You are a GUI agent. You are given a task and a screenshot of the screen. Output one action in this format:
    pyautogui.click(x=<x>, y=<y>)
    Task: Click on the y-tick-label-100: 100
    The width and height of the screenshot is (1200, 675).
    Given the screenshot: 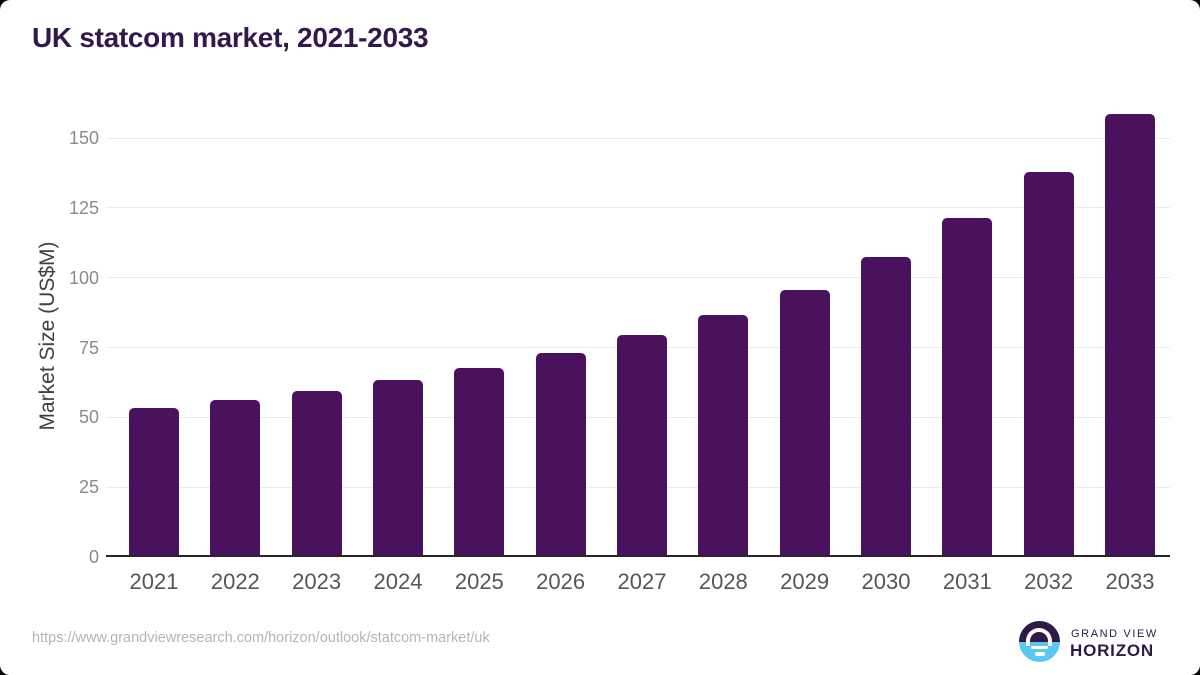 What is the action you would take?
    pyautogui.click(x=83, y=277)
    